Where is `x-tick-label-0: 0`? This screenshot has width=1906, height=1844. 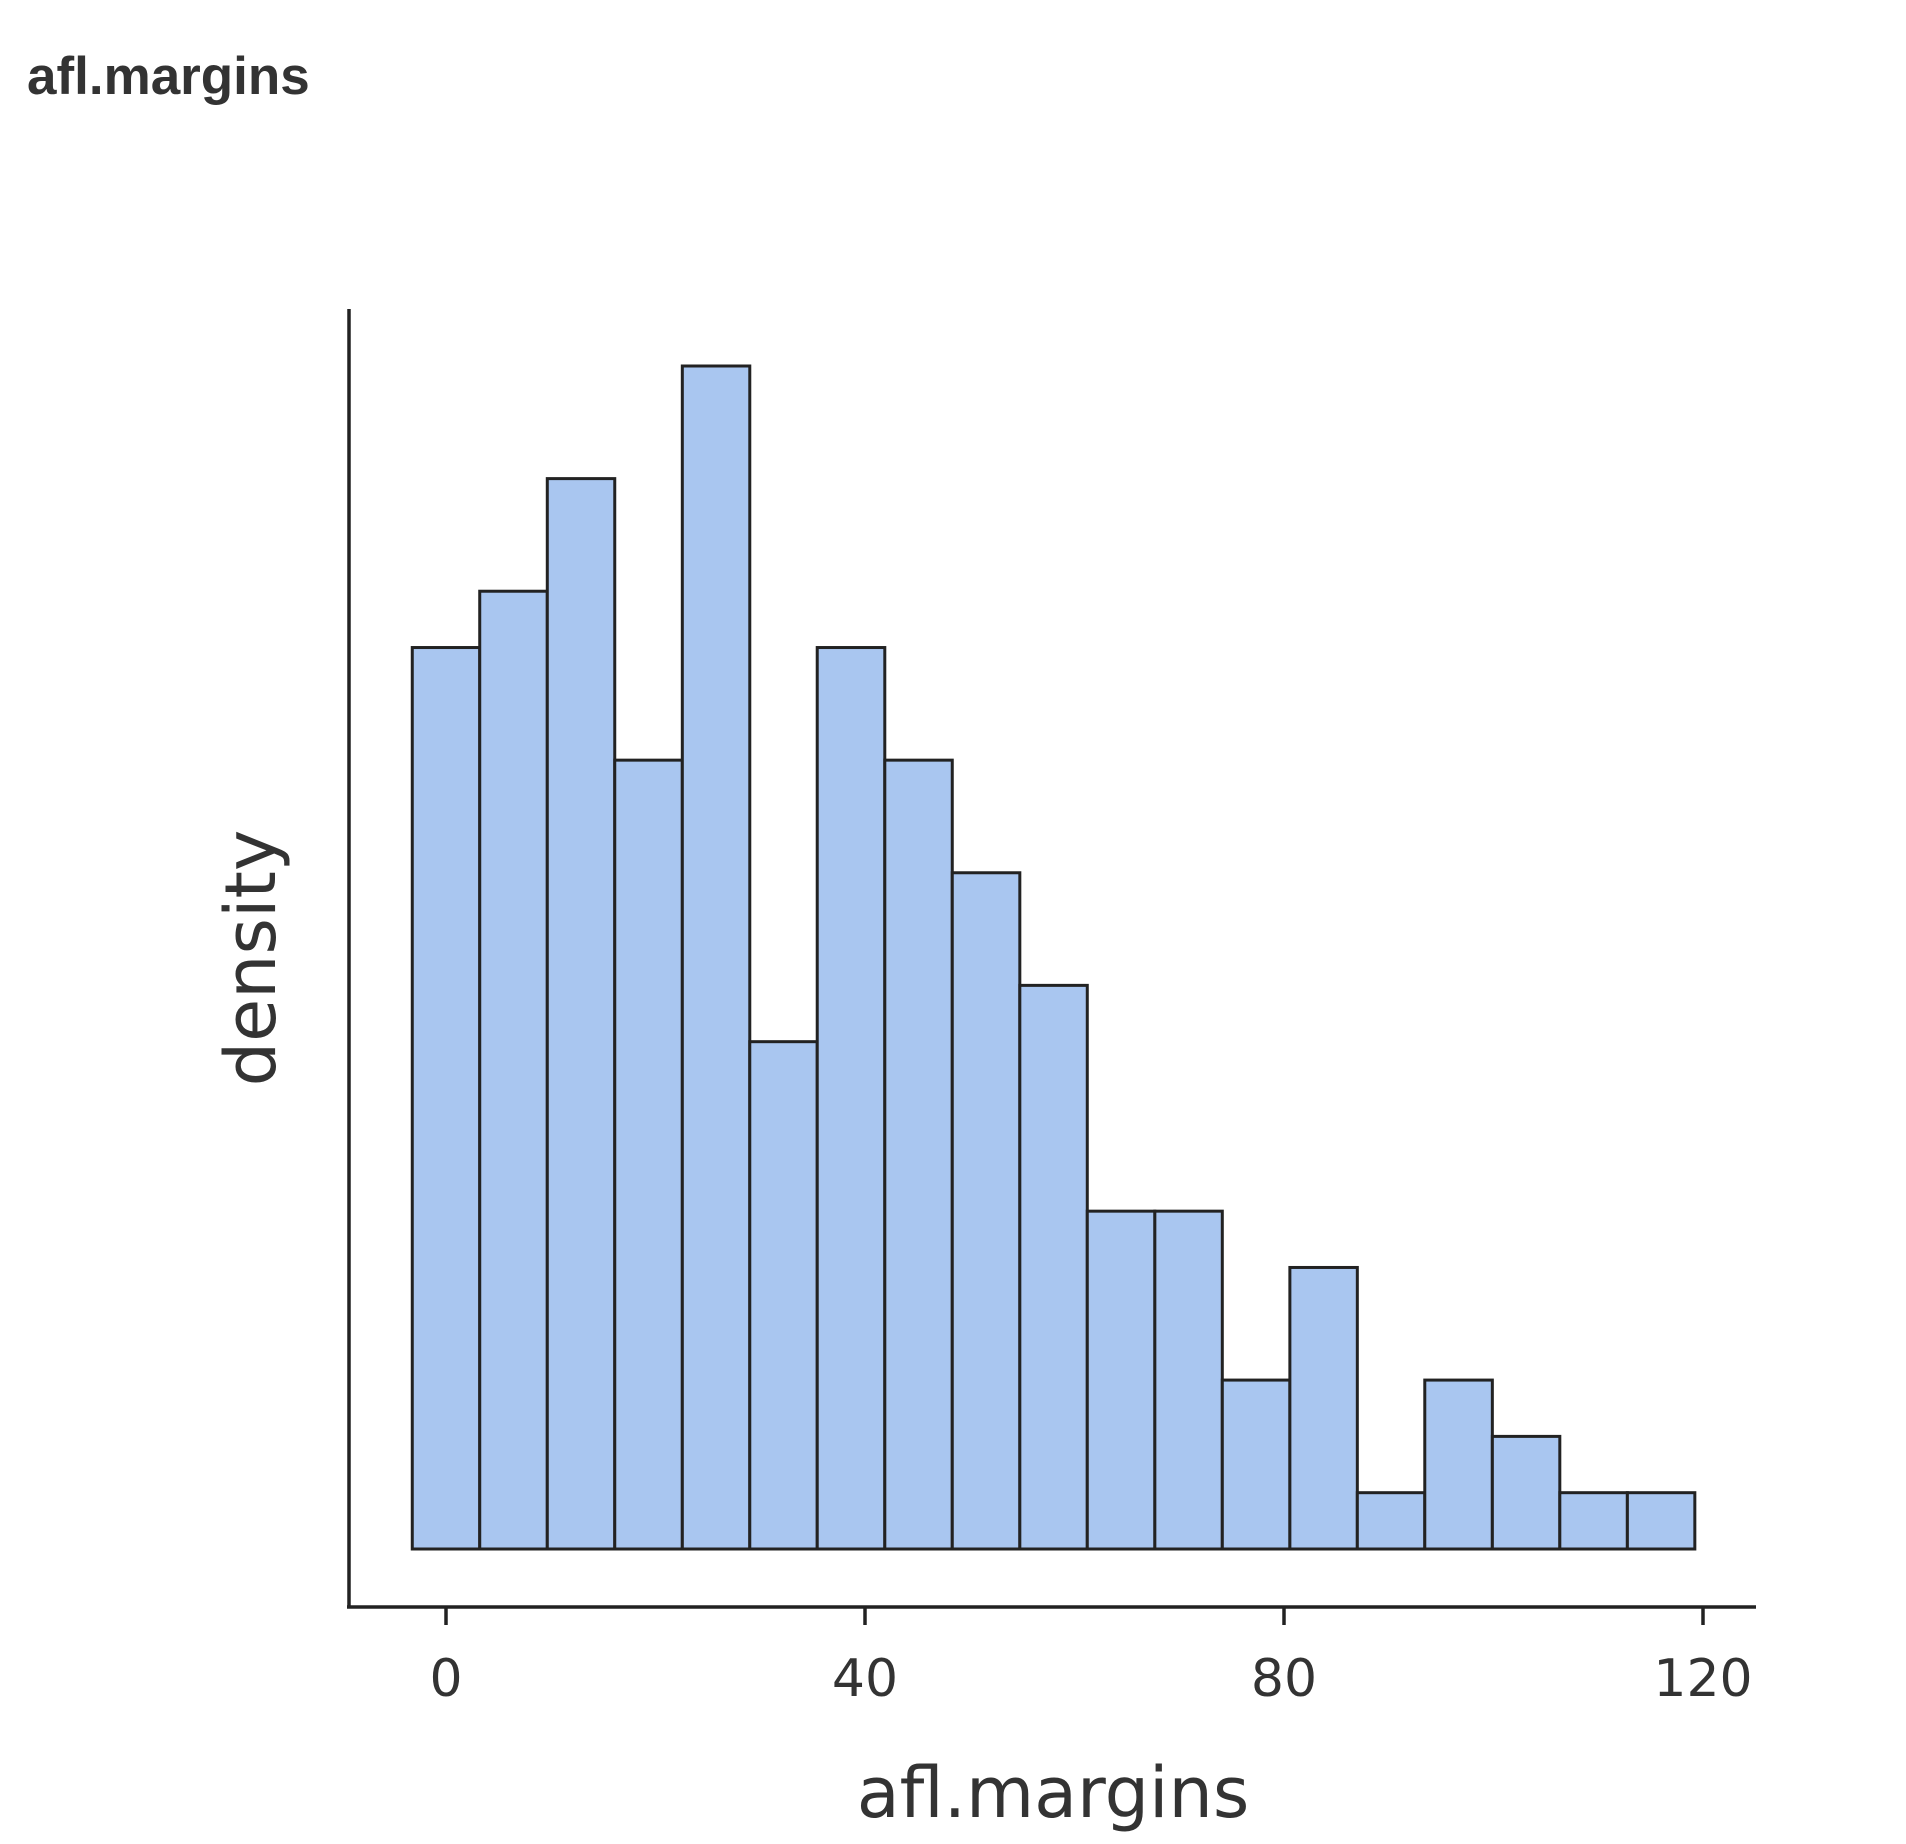
x-tick-label-0: 0 is located at coordinates (445, 1679).